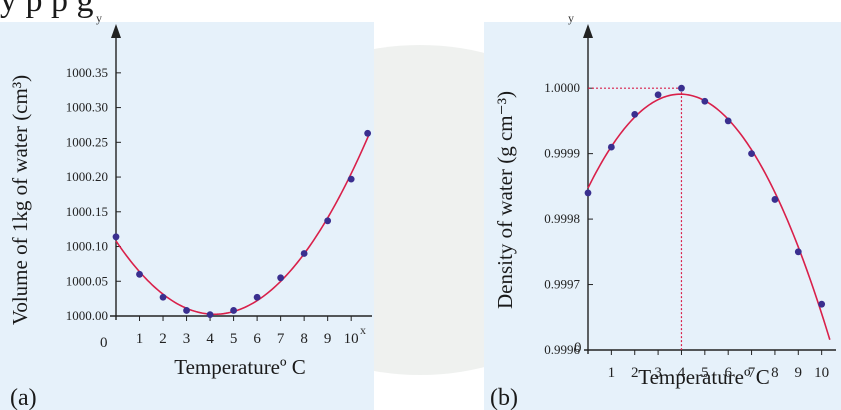  Describe the element at coordinates (87, 107) in the screenshot. I see `y-tick-label: 1000.30` at that location.